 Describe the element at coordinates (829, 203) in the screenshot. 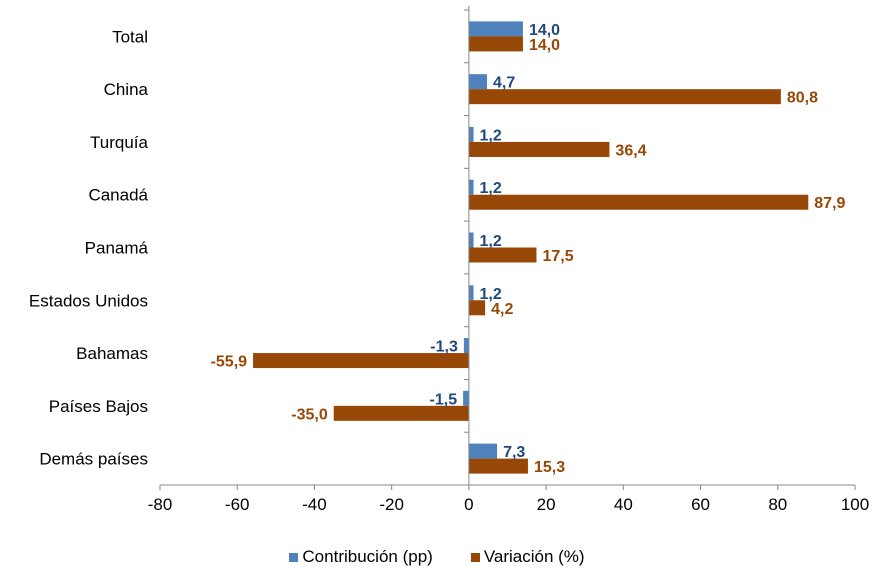

I see `data-label-variacion-canada: 87,9` at that location.